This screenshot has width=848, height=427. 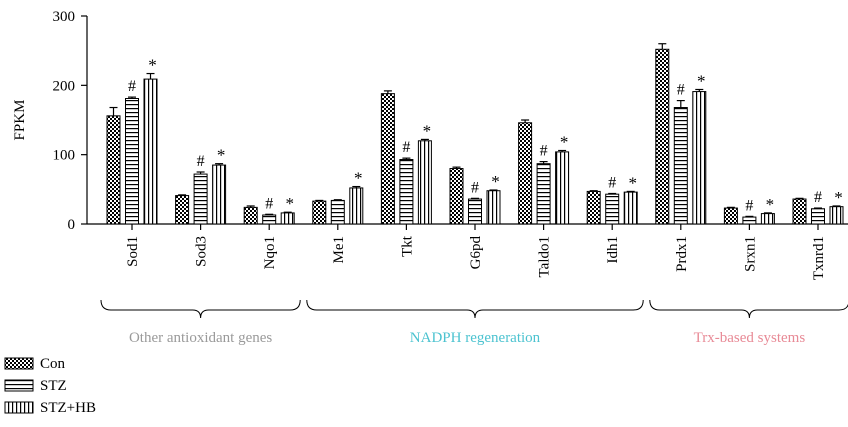 What do you see at coordinates (476, 253) in the screenshot?
I see `x-tick-label-g6pd: G6pd` at bounding box center [476, 253].